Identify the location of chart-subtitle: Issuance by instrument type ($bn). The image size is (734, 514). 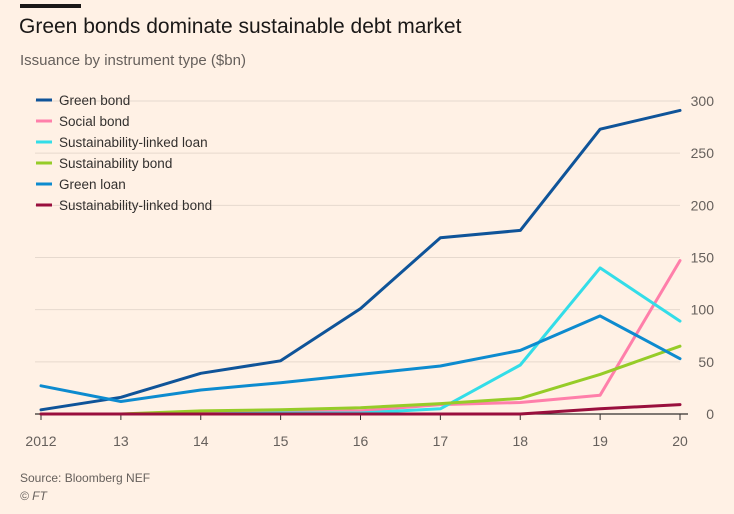
(133, 60).